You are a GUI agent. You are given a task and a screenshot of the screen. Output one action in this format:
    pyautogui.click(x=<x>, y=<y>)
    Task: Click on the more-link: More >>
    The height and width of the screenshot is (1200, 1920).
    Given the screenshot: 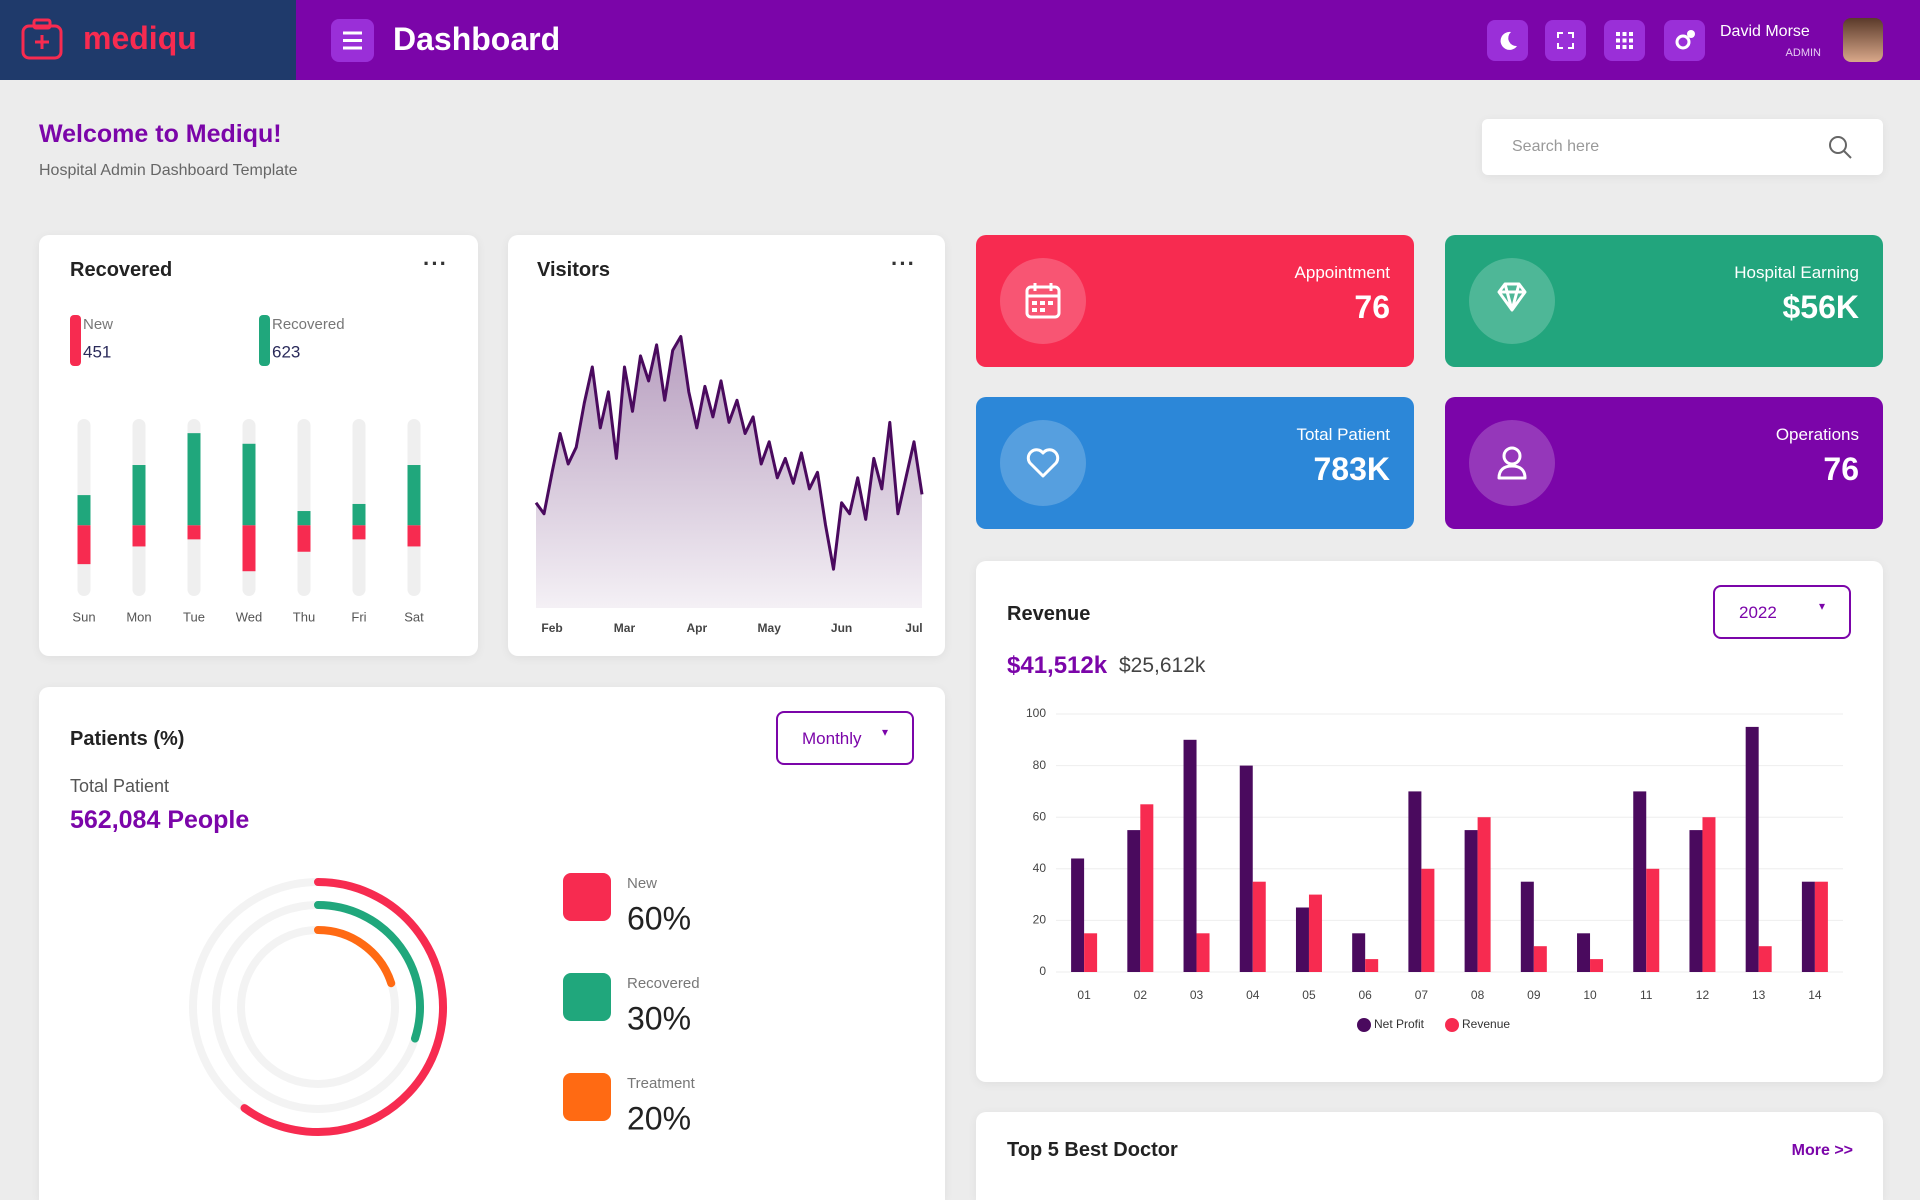 What is the action you would take?
    pyautogui.click(x=1822, y=1150)
    